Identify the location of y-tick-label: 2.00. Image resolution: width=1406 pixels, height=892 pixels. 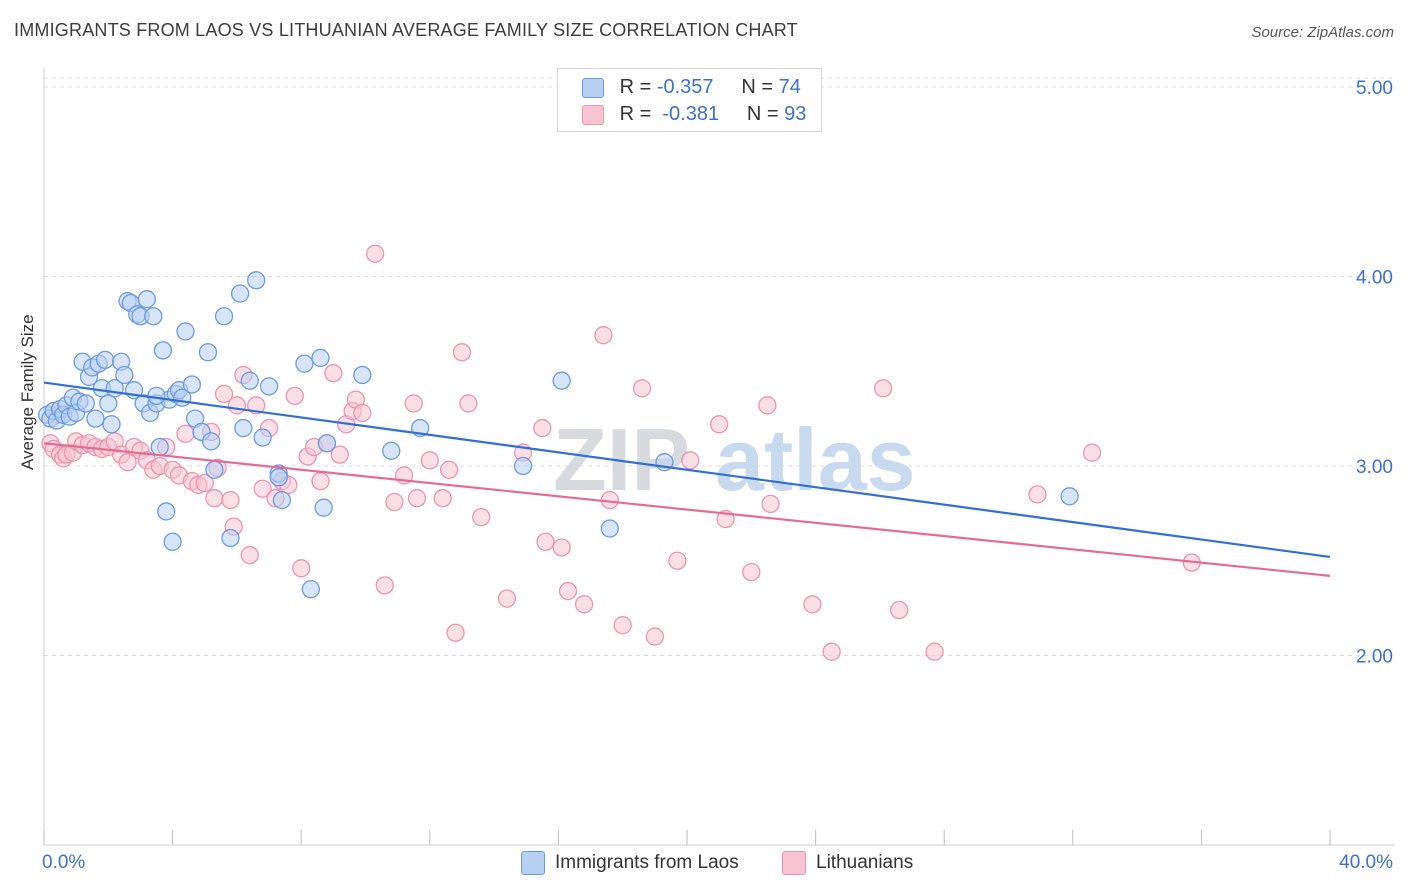
(1374, 656).